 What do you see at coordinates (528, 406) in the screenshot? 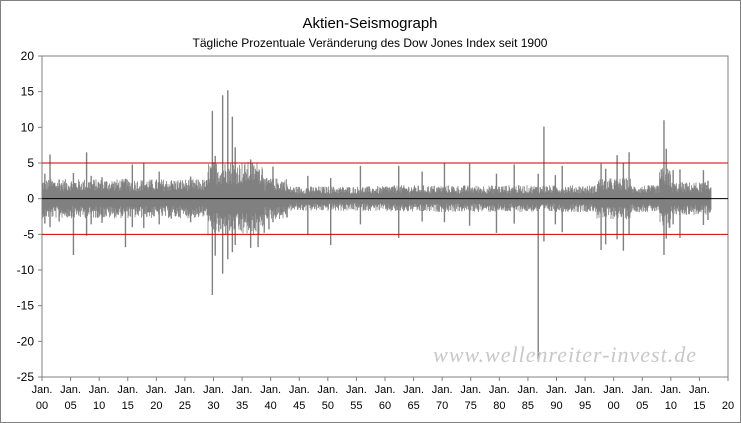
I see `x-tick-label-year: 85` at bounding box center [528, 406].